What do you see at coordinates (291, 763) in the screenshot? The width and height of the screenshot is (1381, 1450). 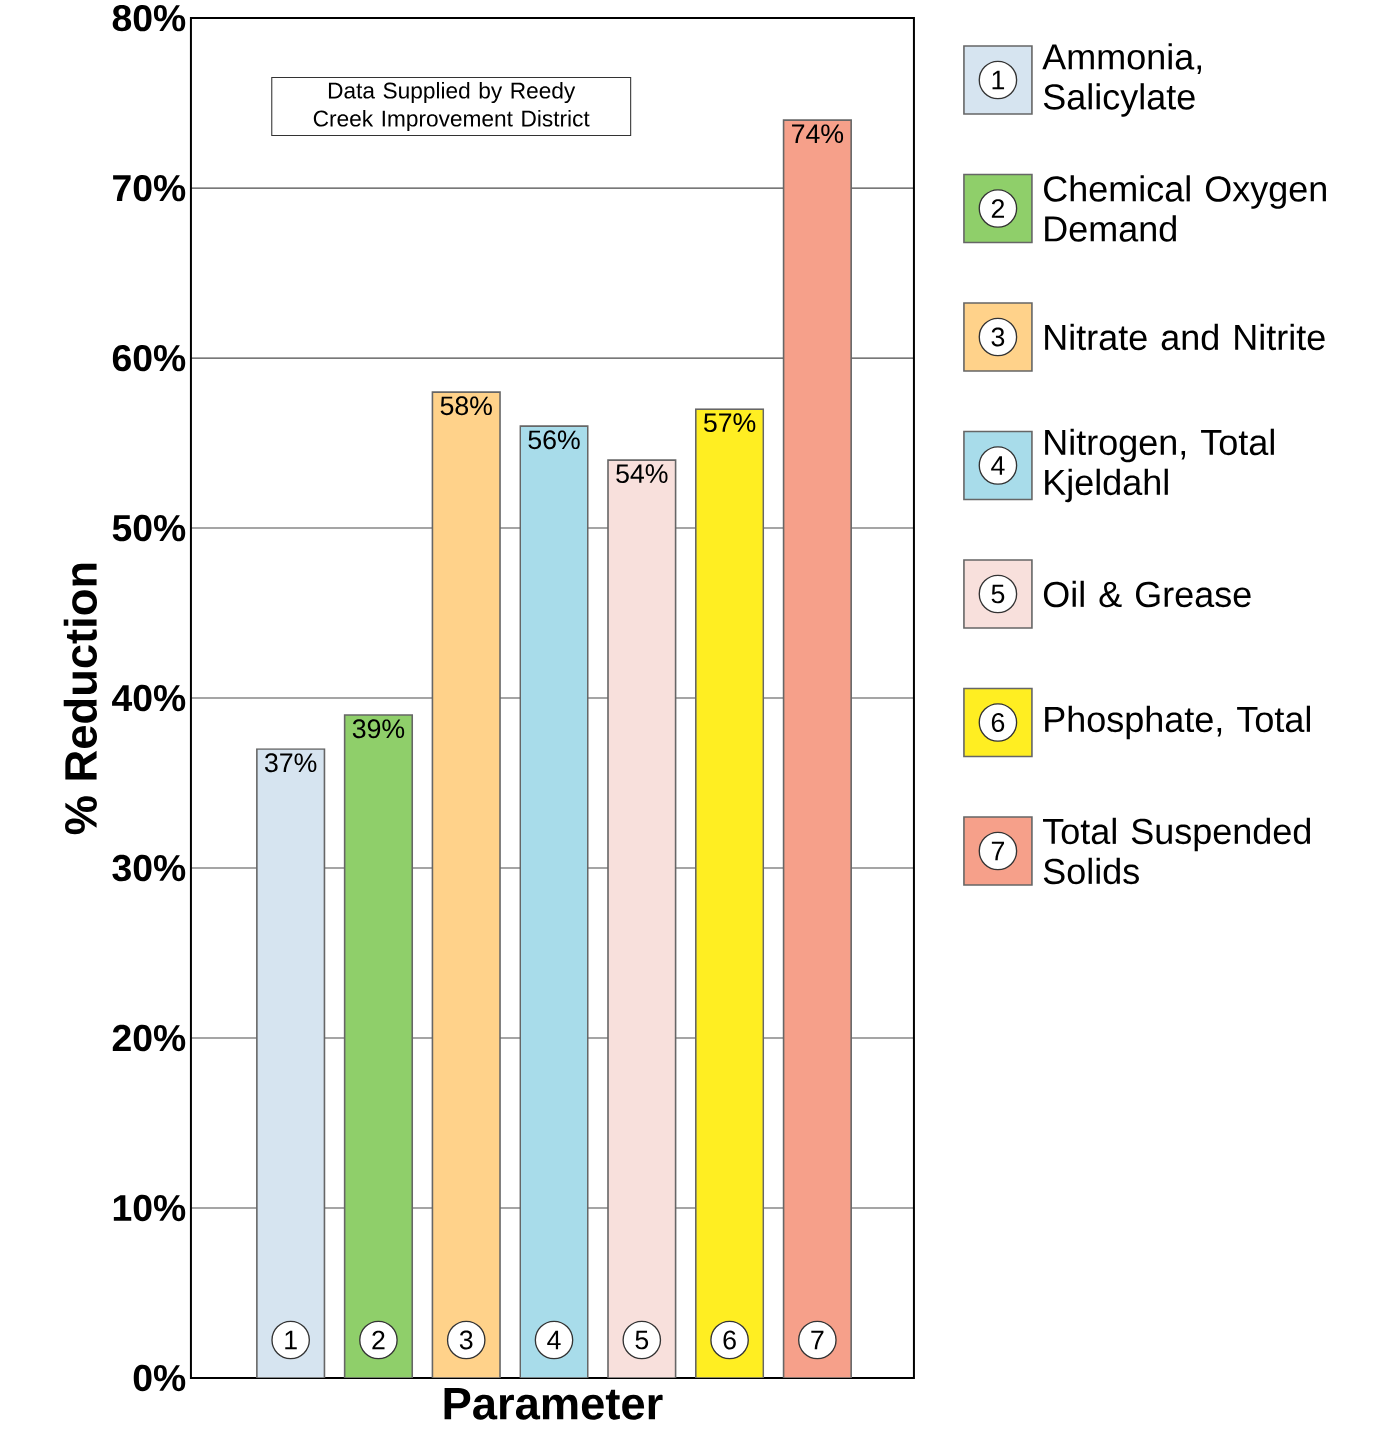 I see `data-label: 37%` at bounding box center [291, 763].